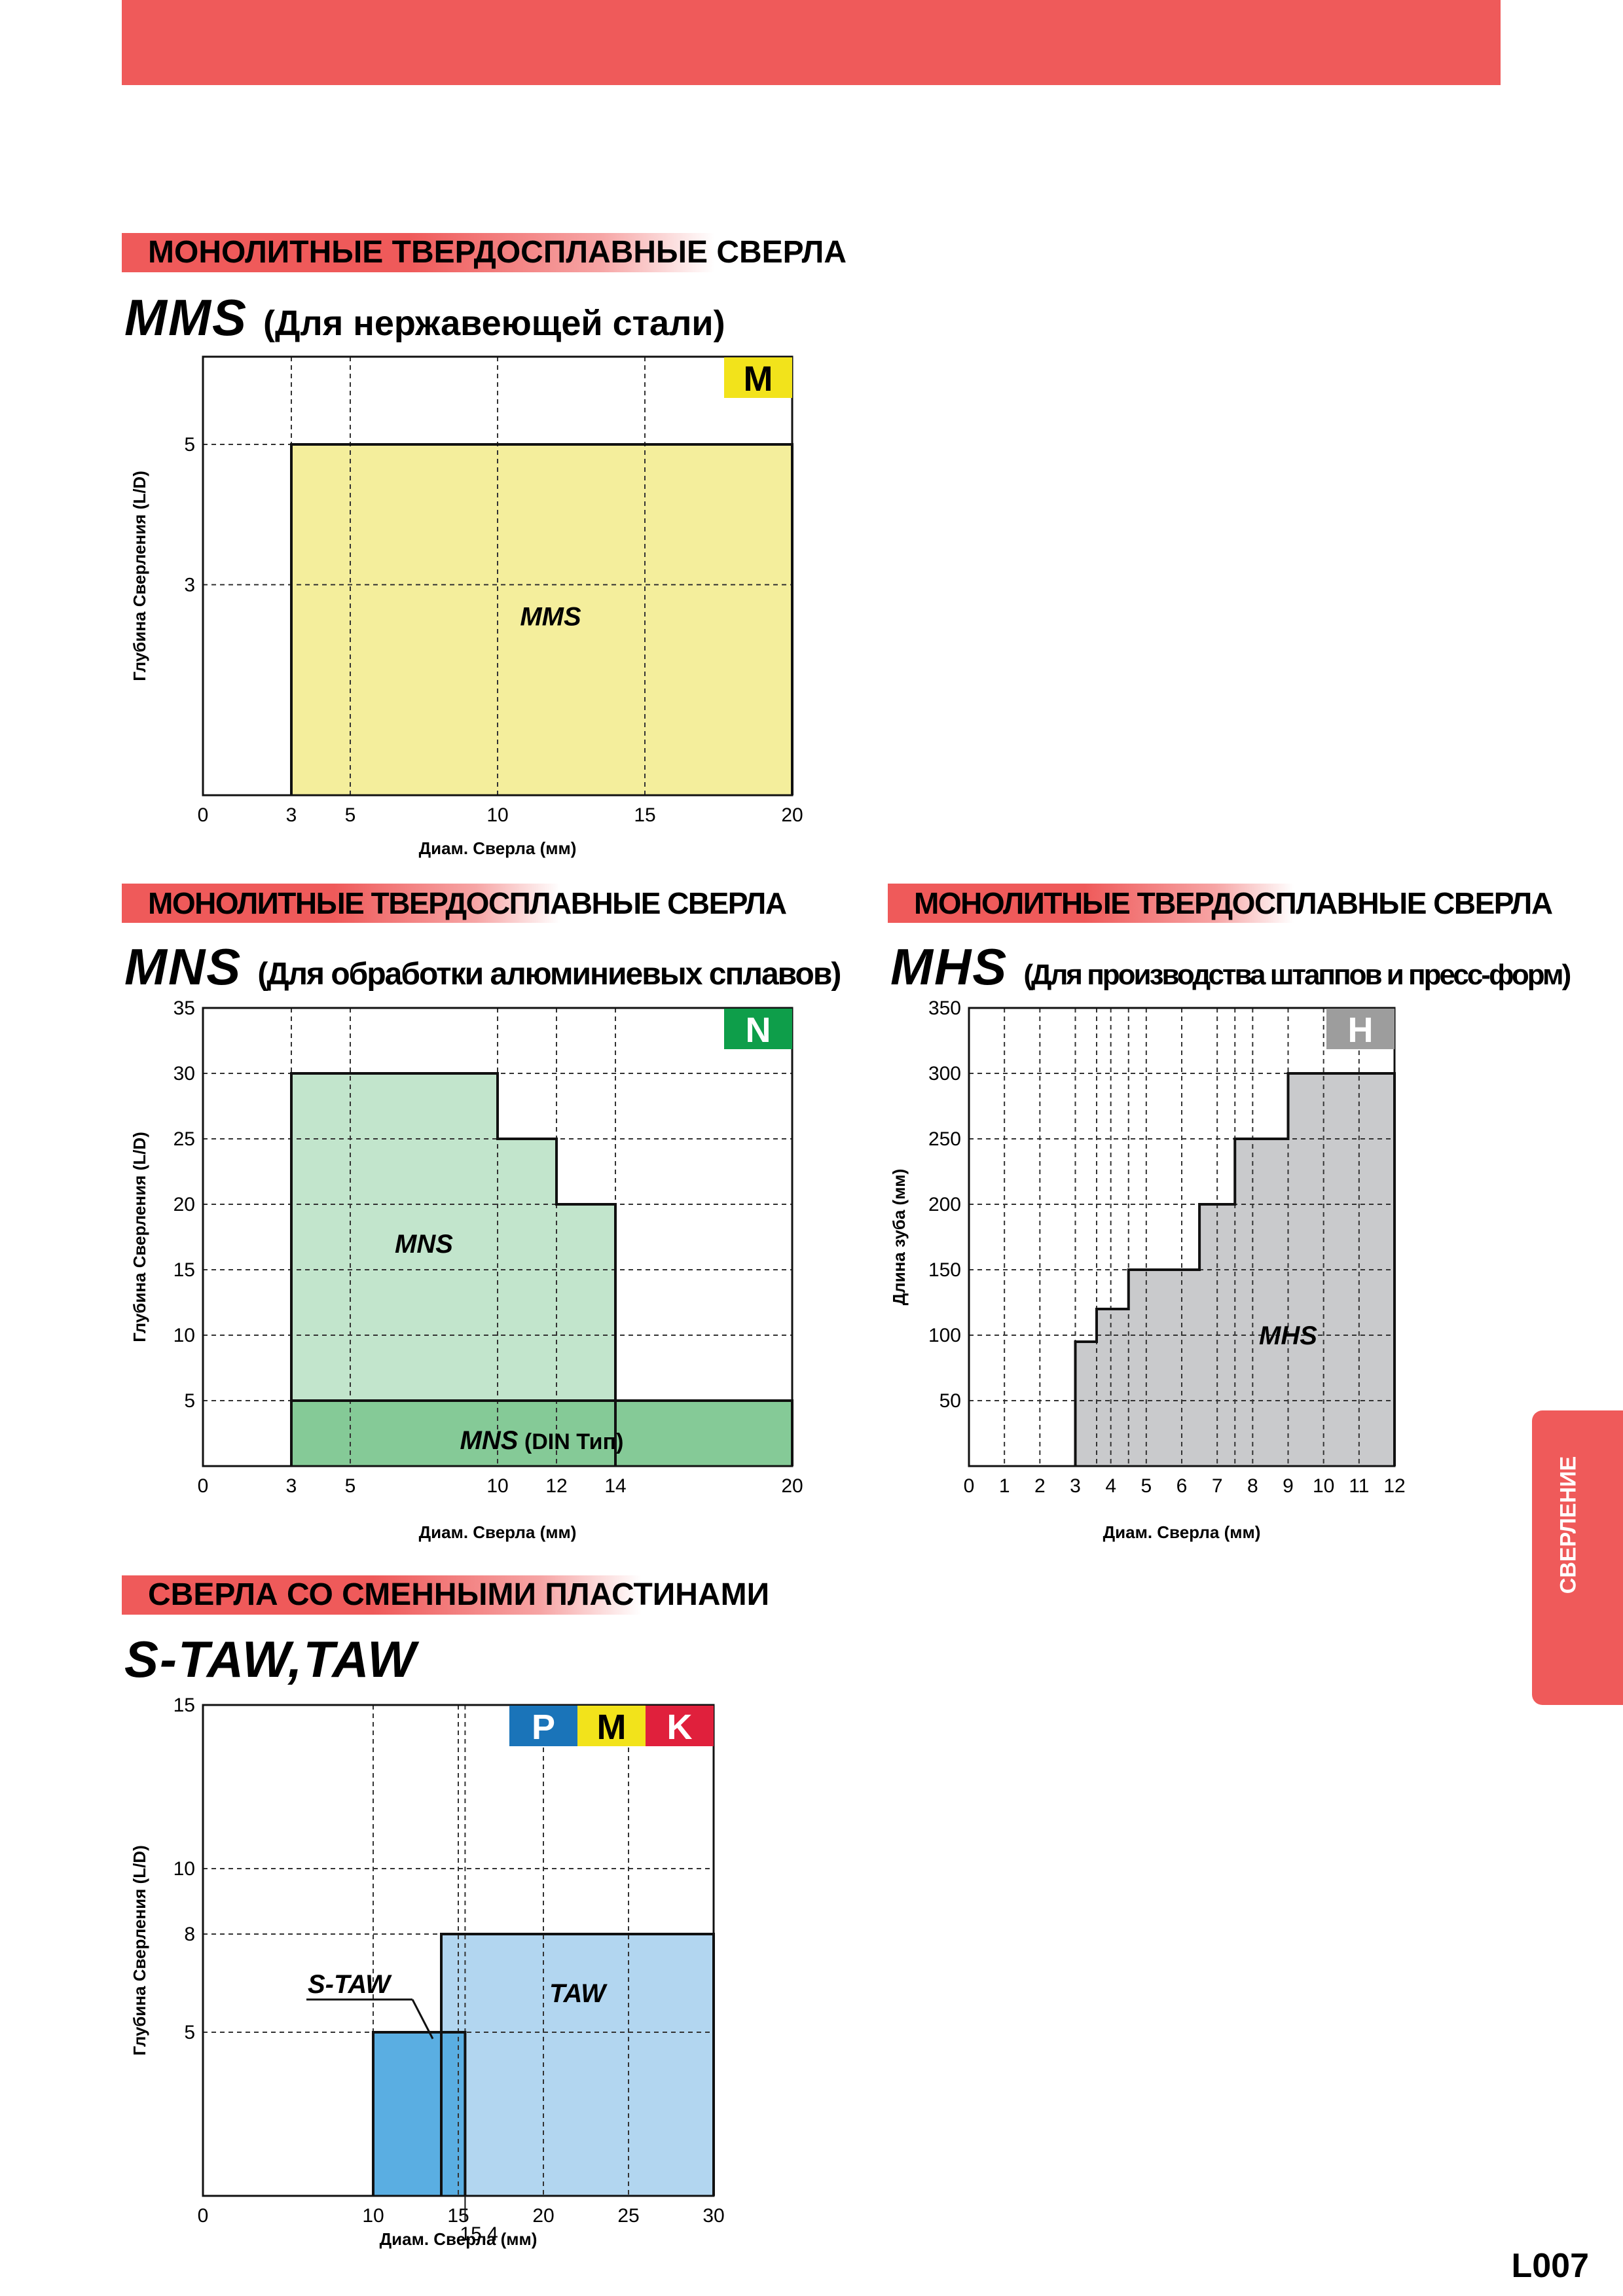 This screenshot has height=2296, width=1623. What do you see at coordinates (189, 585) in the screenshot?
I see `y-tick-label: 3` at bounding box center [189, 585].